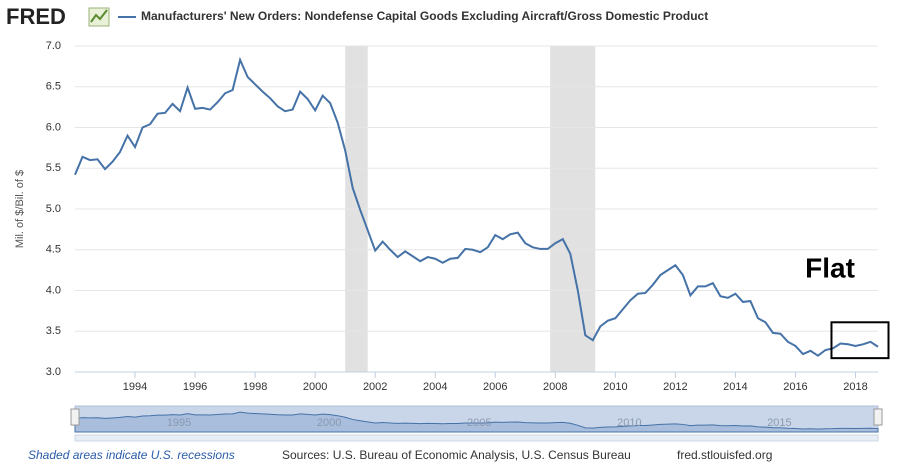  Describe the element at coordinates (675, 387) in the screenshot. I see `x-tick-label: 2012` at that location.